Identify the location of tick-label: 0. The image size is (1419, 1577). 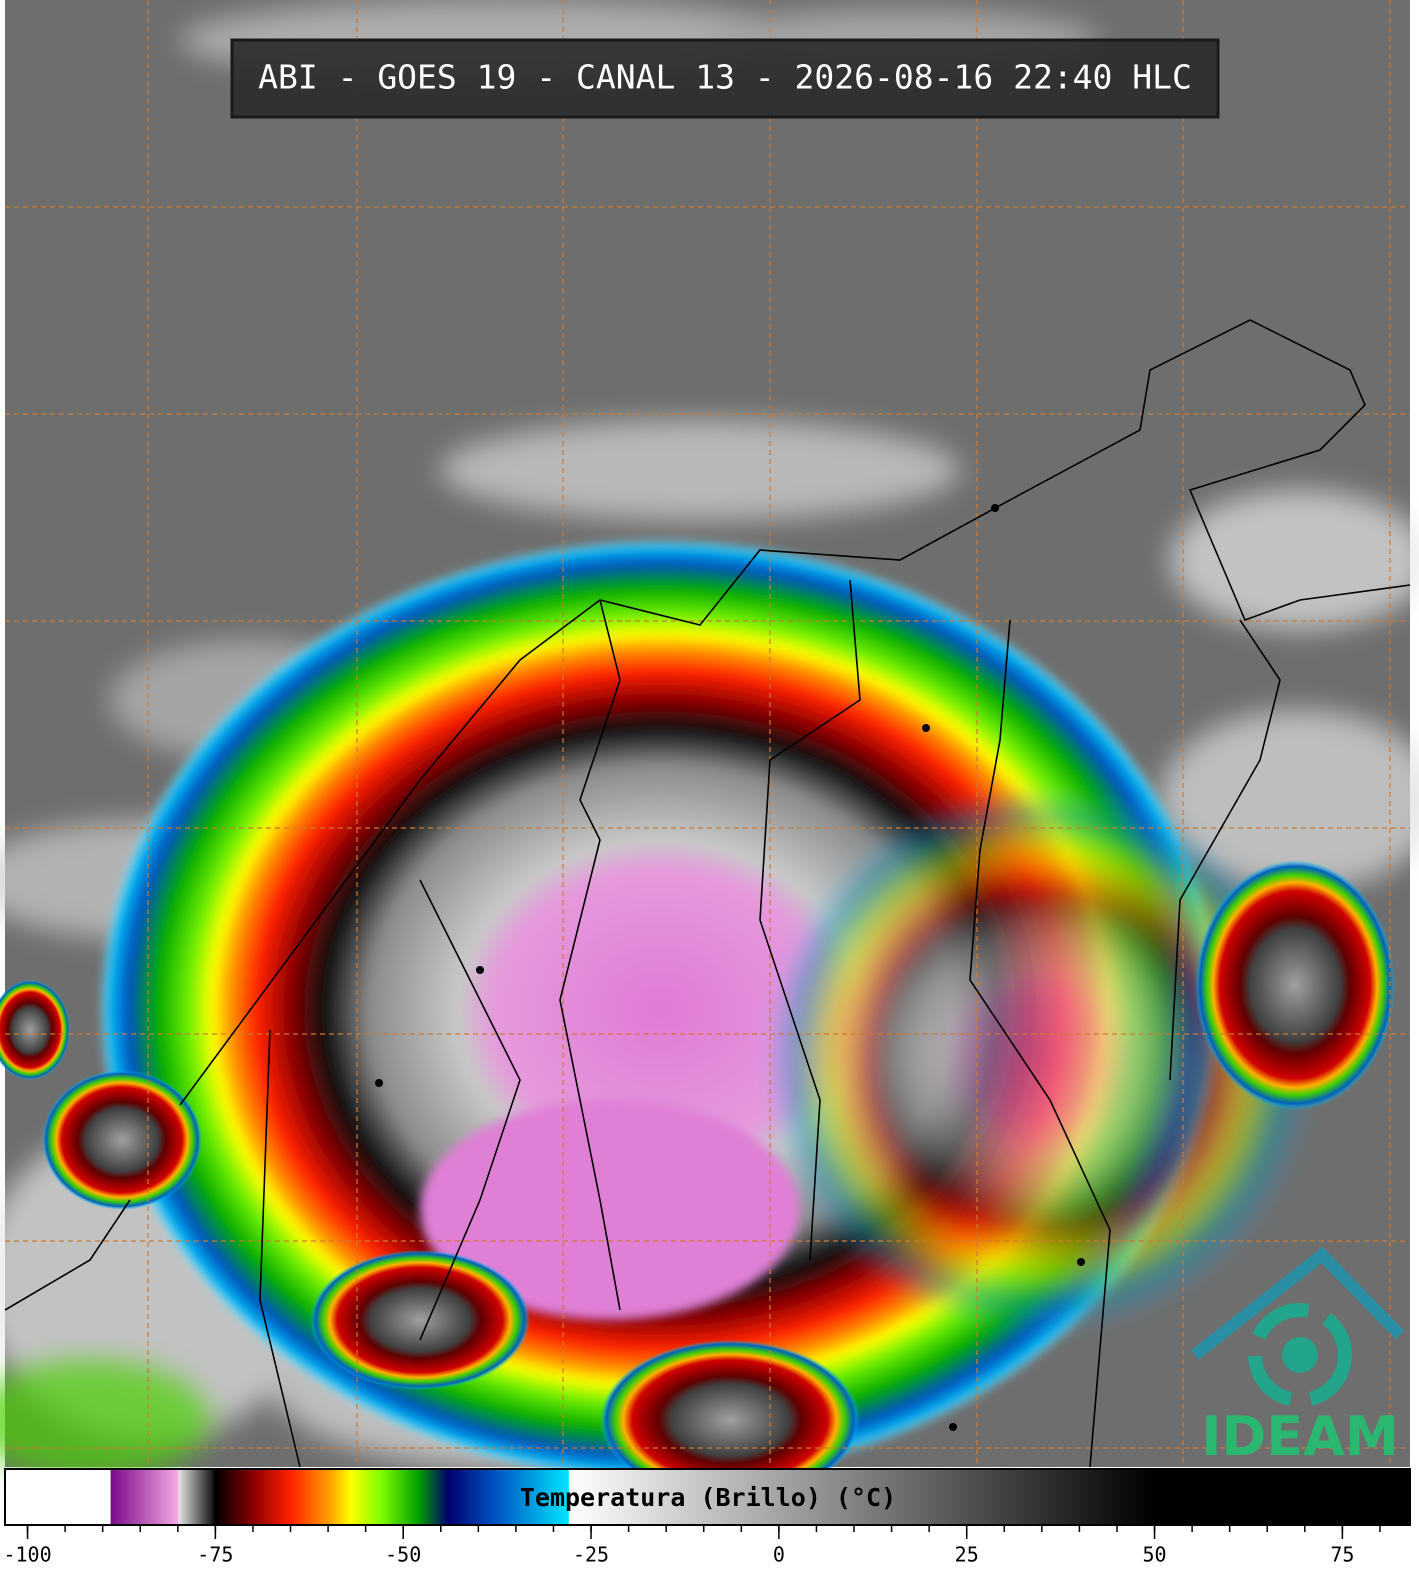
(779, 1555).